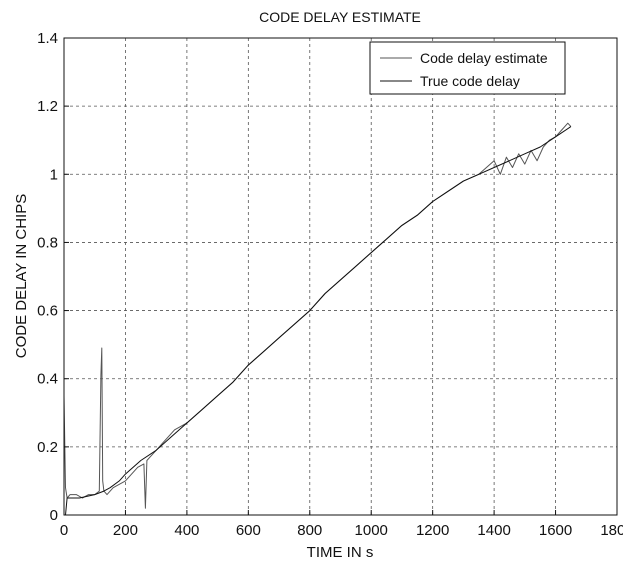  What do you see at coordinates (47, 242) in the screenshot?
I see `y-tick-label: 0.8` at bounding box center [47, 242].